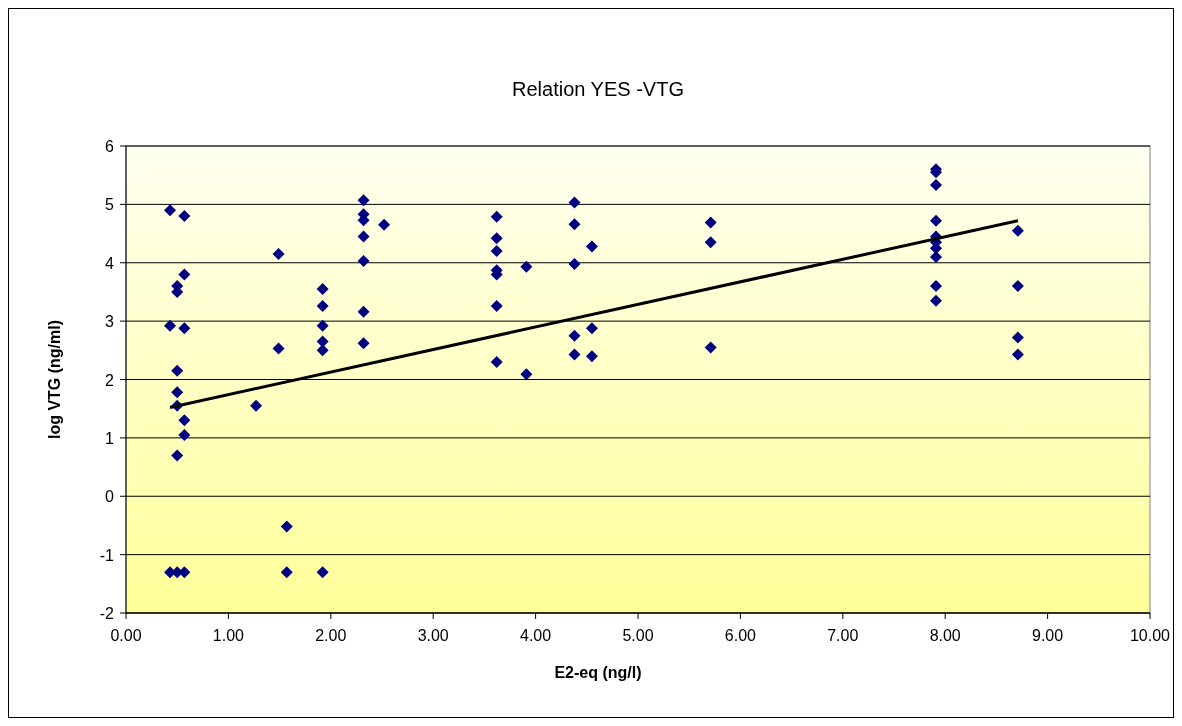 The height and width of the screenshot is (726, 1182). I want to click on x-tick-label: 8.00, so click(945, 635).